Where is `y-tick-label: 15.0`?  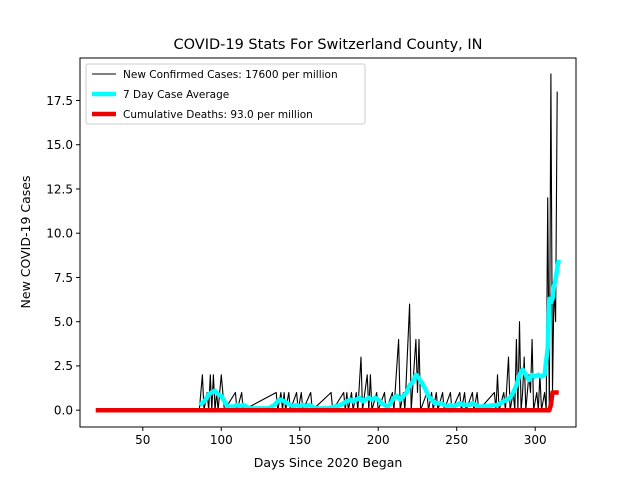
y-tick-label: 15.0 is located at coordinates (59, 145).